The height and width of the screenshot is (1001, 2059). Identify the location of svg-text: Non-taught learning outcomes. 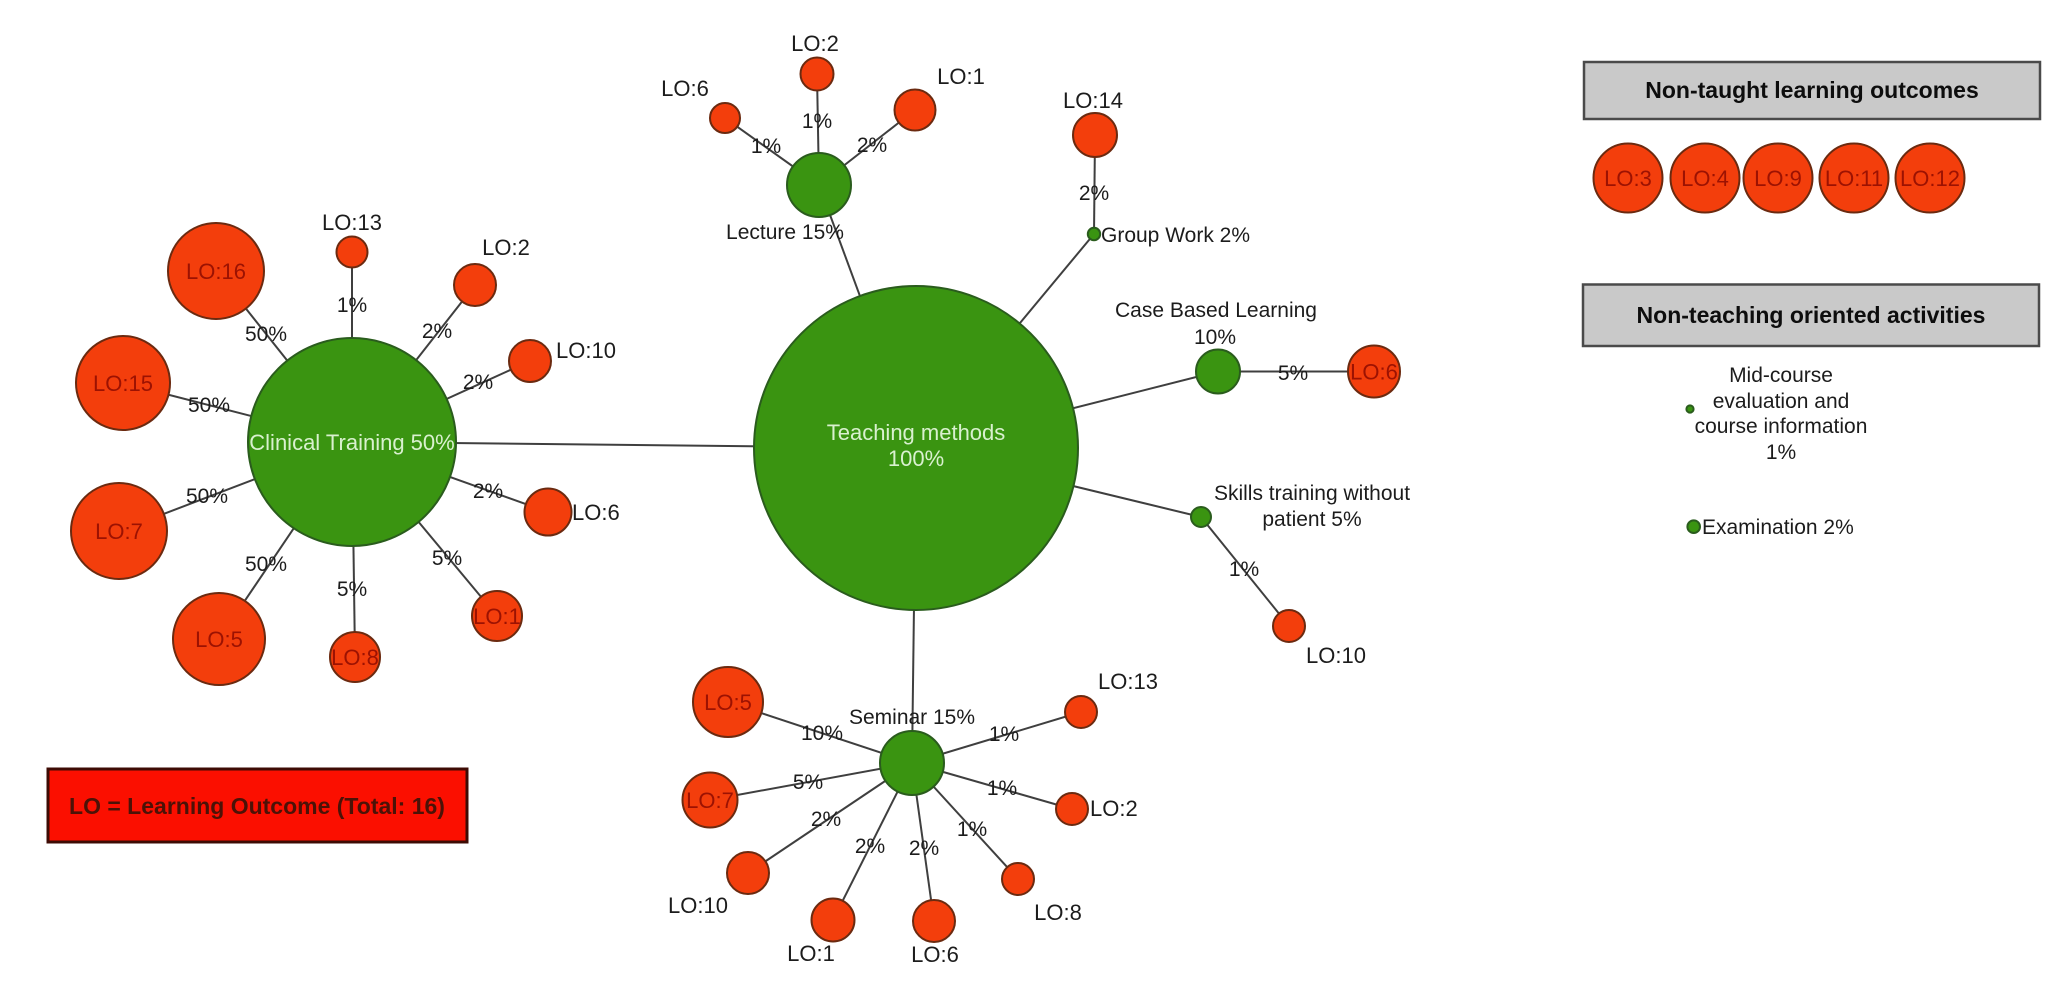
(1812, 90).